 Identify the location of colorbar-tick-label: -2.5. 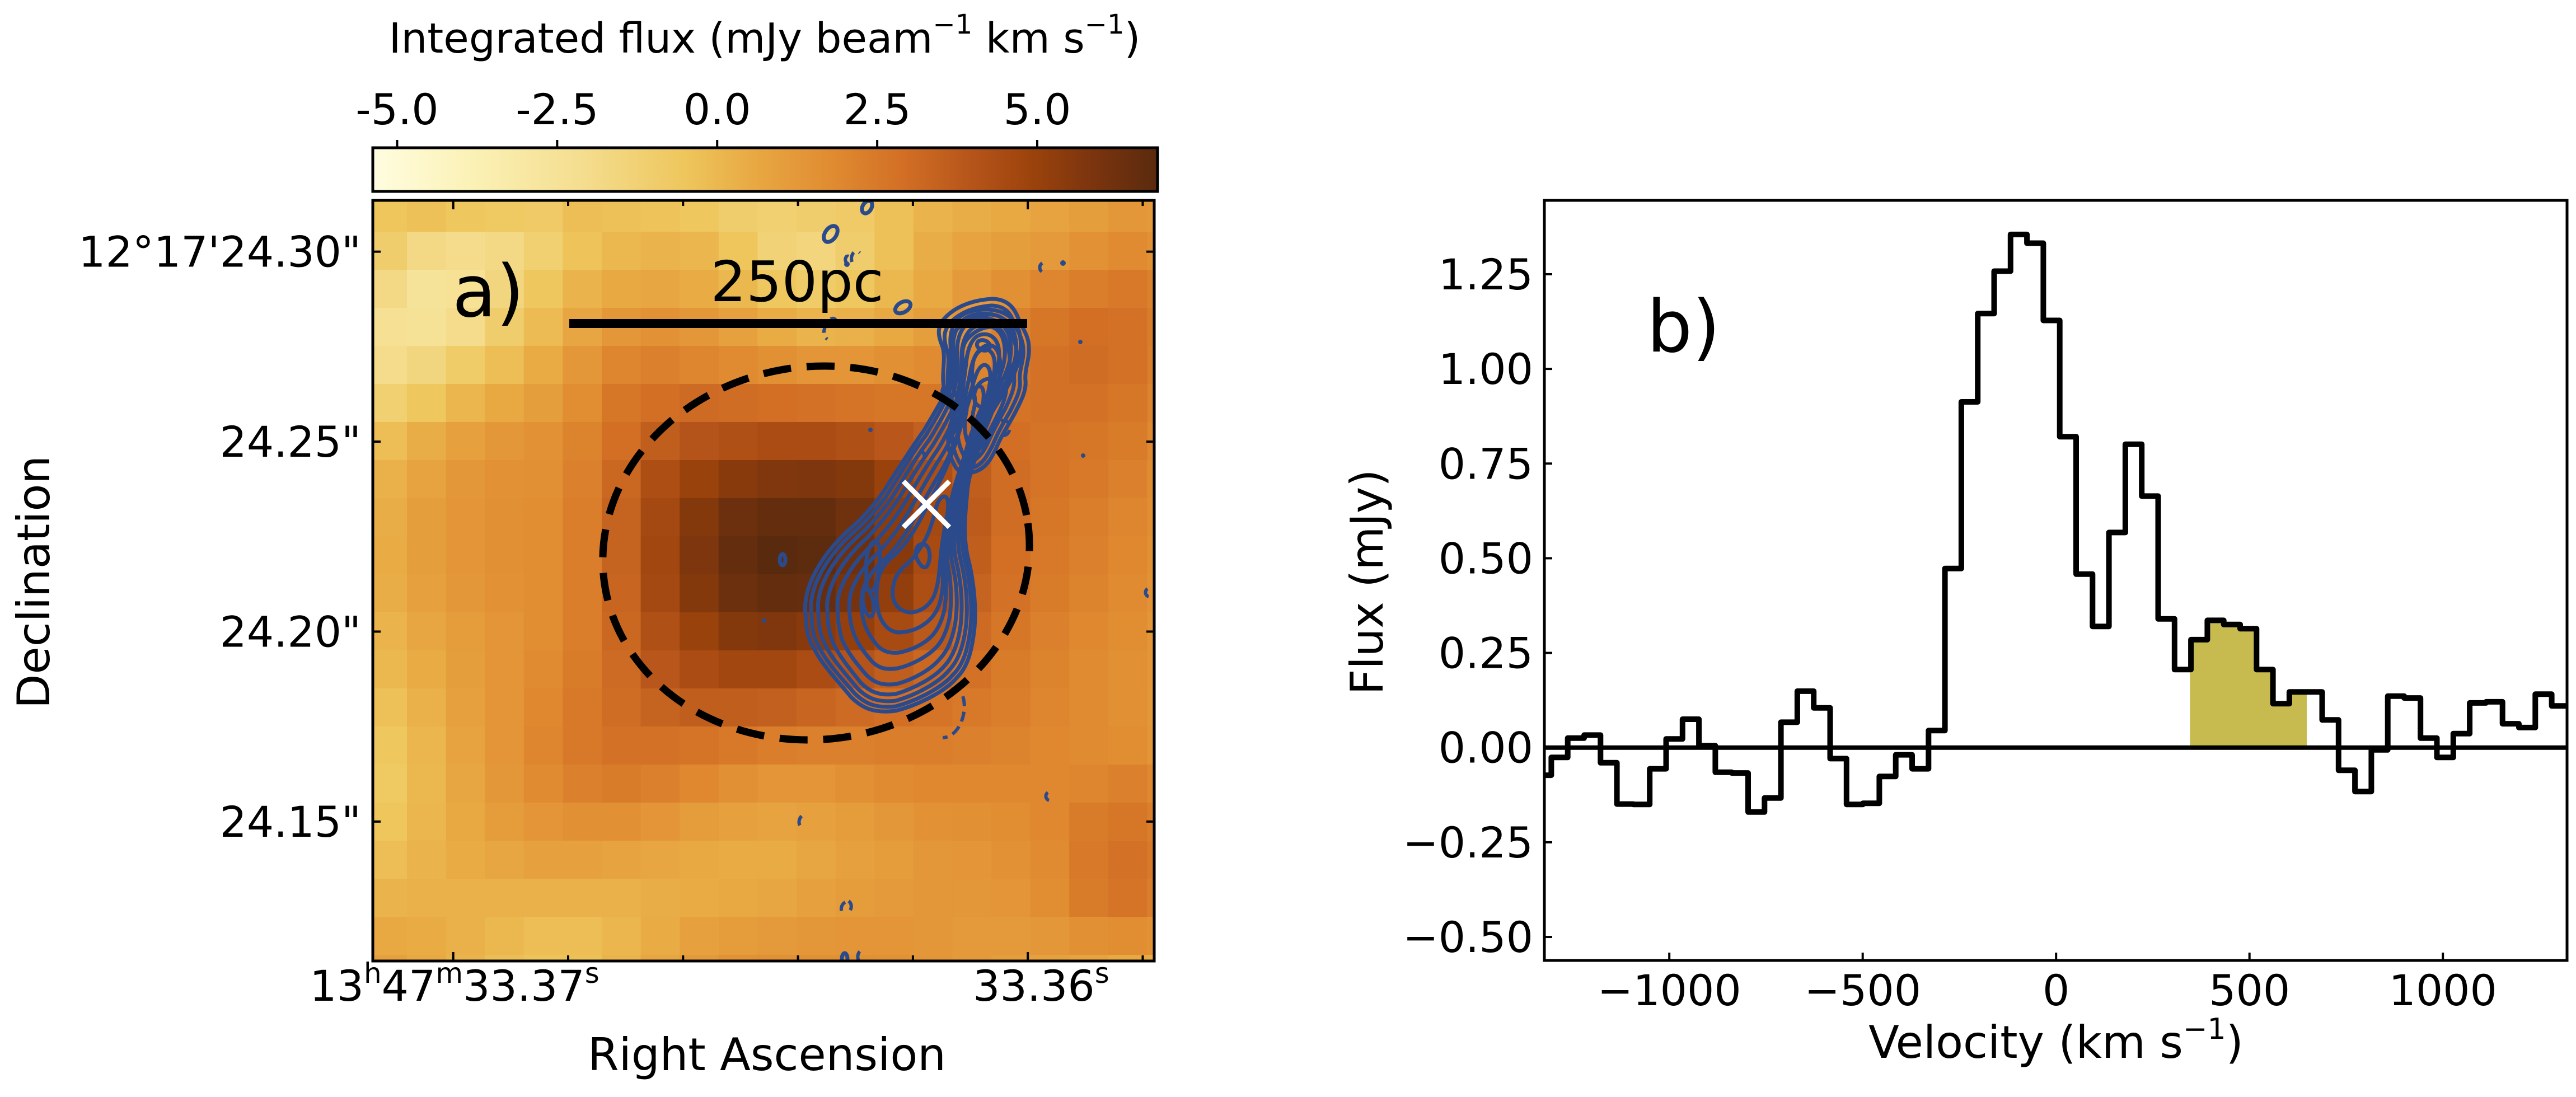
(557, 109).